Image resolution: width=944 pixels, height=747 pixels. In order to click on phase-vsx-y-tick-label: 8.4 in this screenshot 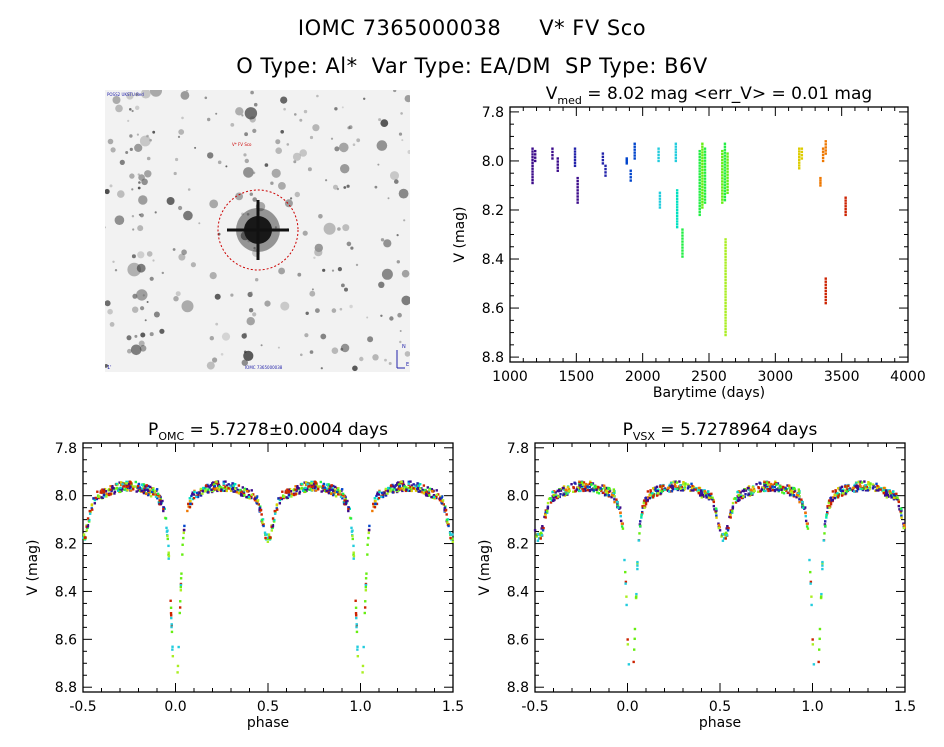, I will do `click(518, 592)`.